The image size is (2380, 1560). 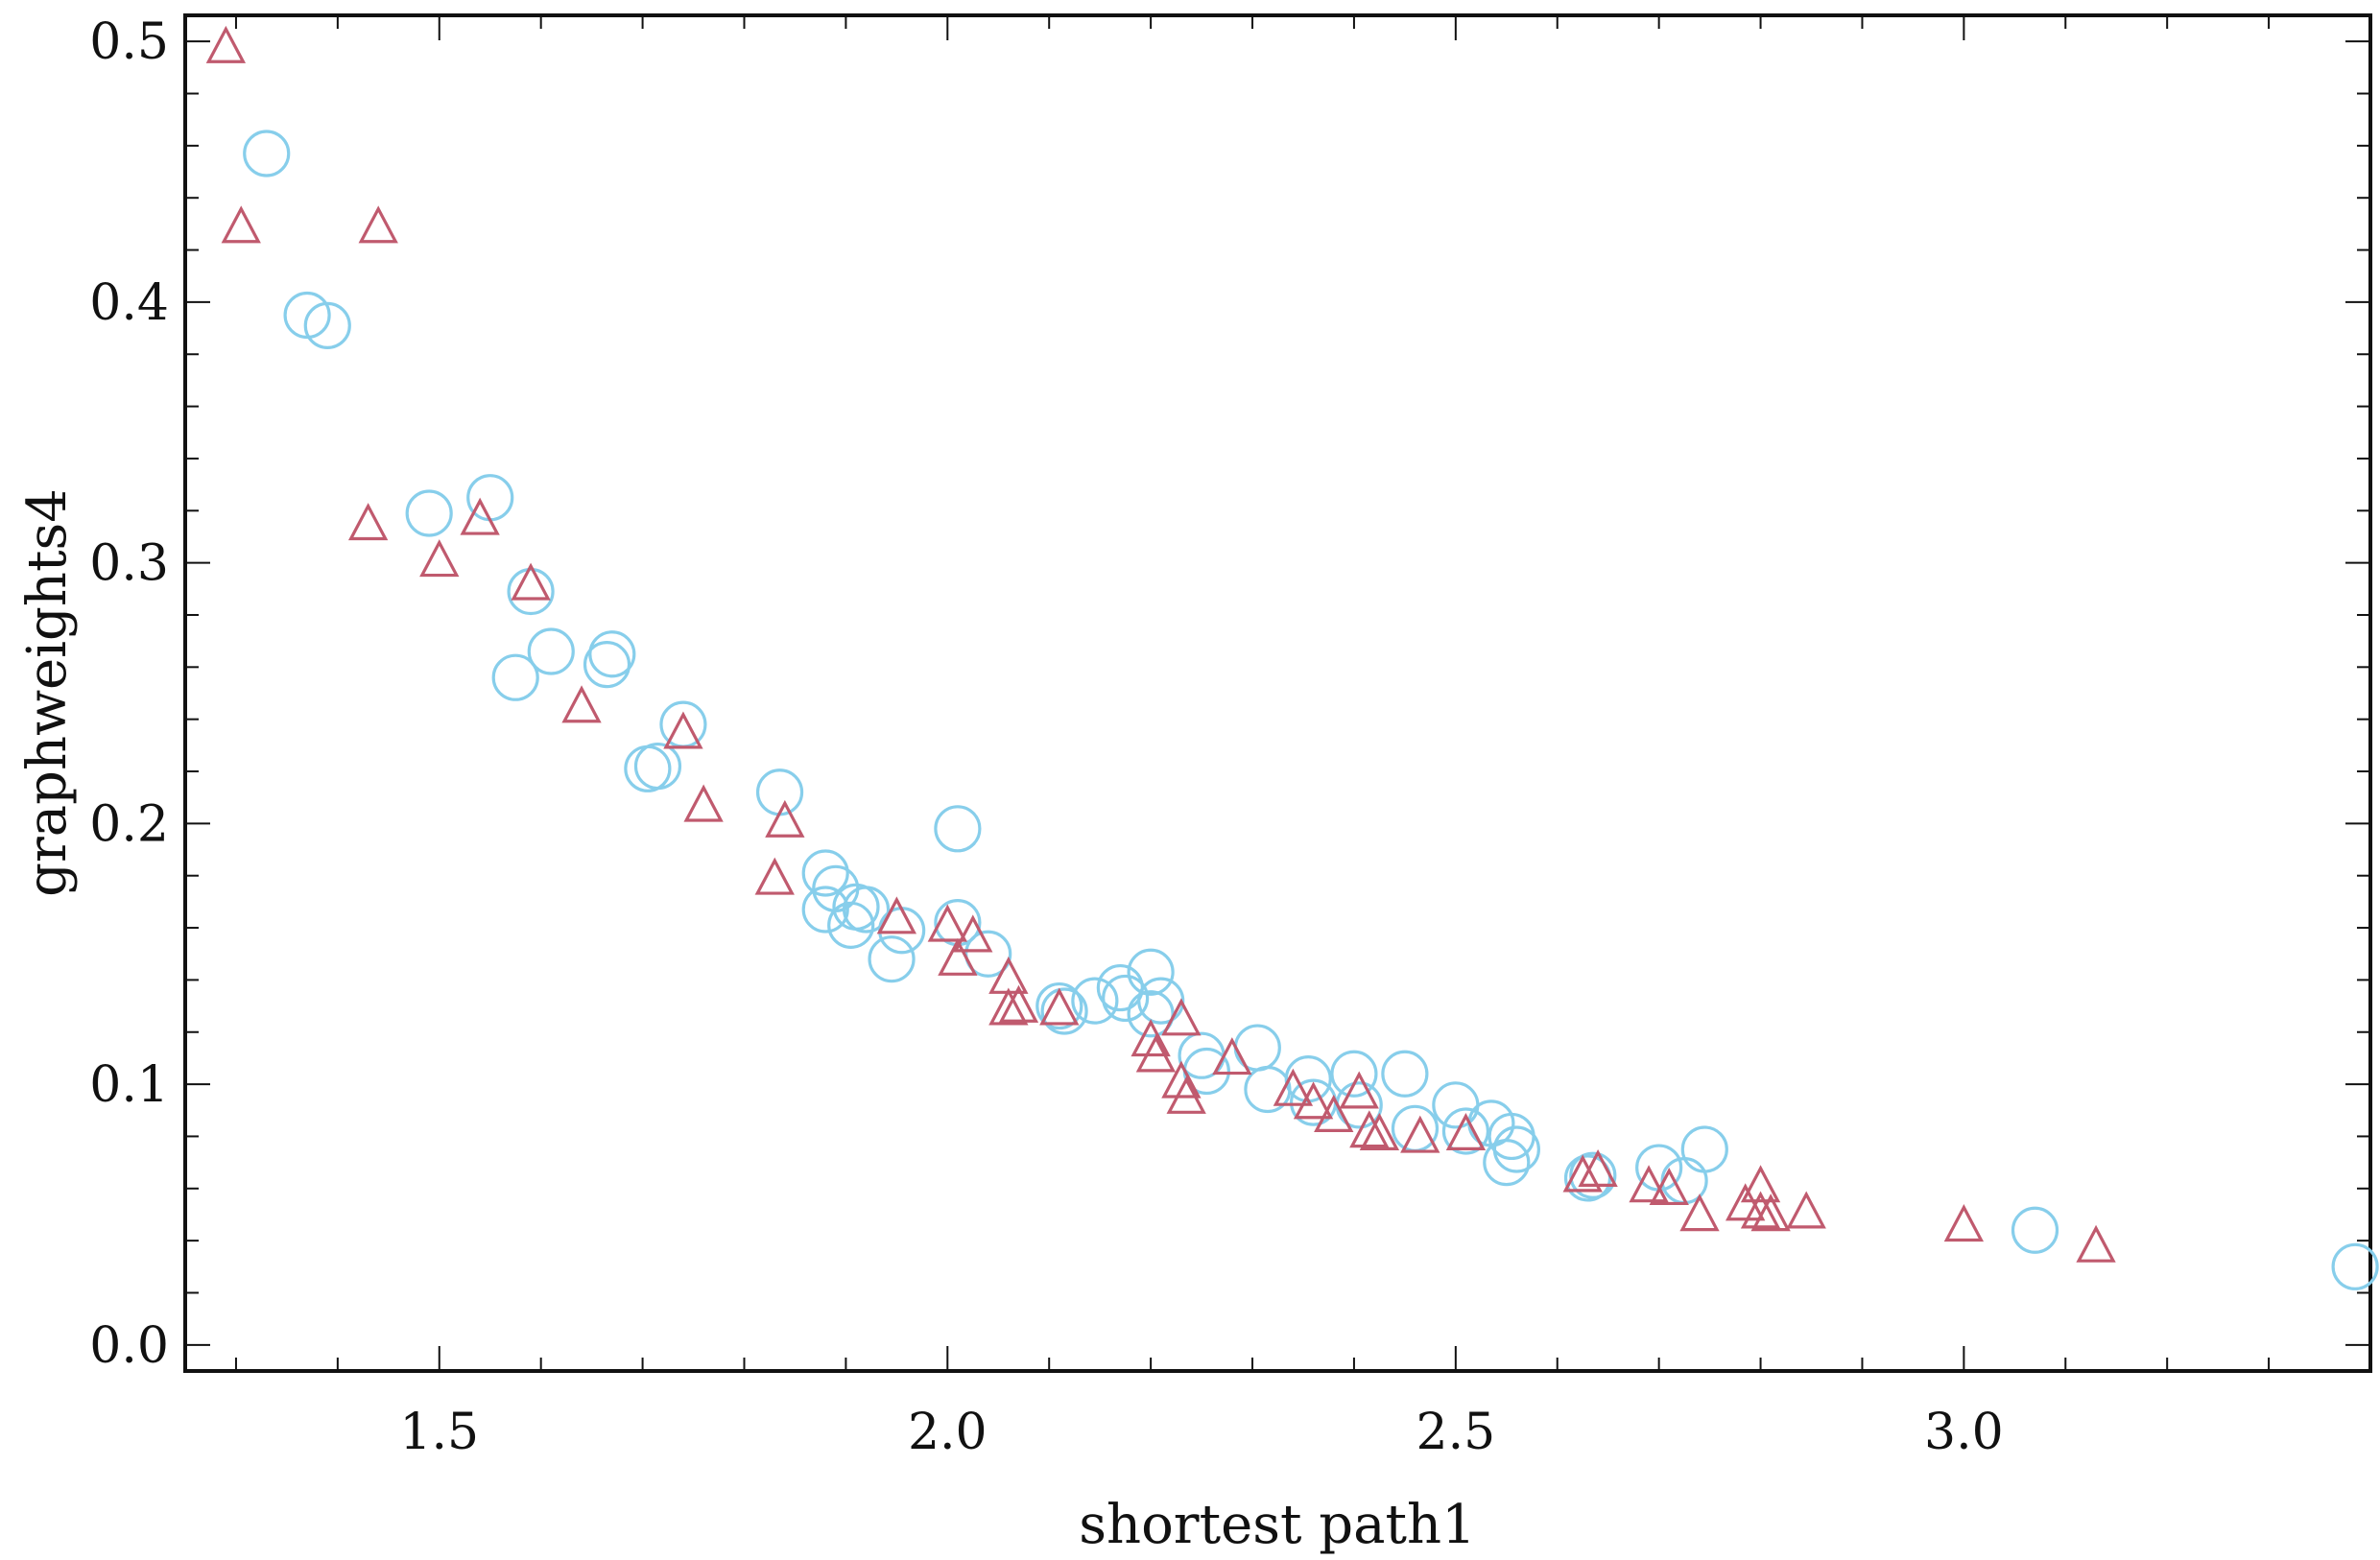 What do you see at coordinates (129, 1346) in the screenshot?
I see `y-tick-label: 0.0` at bounding box center [129, 1346].